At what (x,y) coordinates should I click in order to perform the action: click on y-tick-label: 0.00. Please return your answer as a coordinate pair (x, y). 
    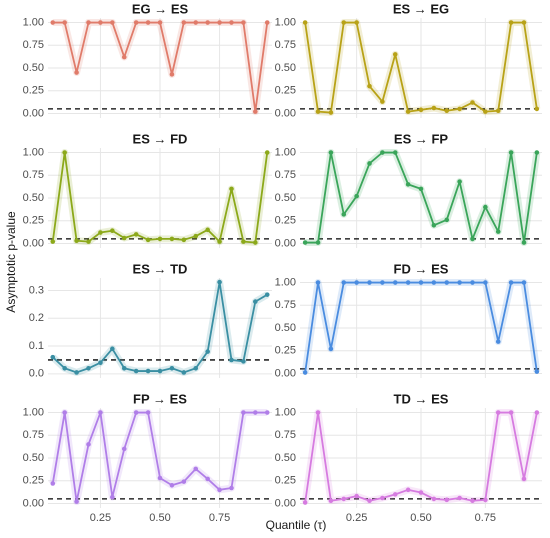
    Looking at the image, I should click on (285, 243).